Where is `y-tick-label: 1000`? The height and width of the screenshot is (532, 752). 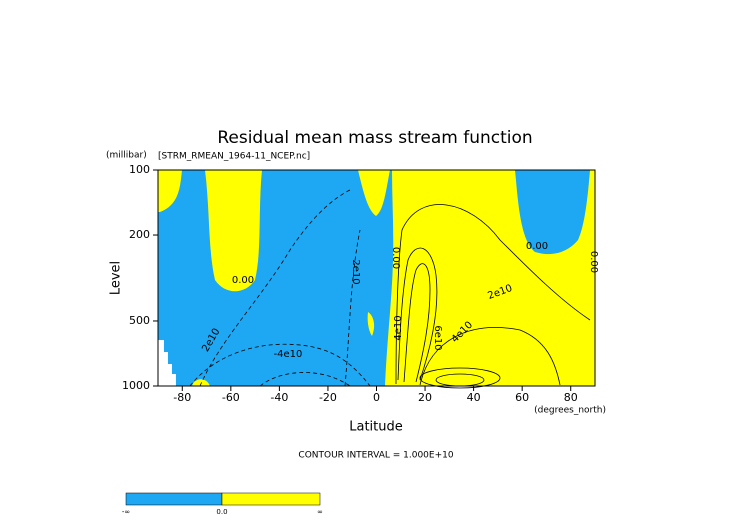 y-tick-label: 1000 is located at coordinates (136, 385).